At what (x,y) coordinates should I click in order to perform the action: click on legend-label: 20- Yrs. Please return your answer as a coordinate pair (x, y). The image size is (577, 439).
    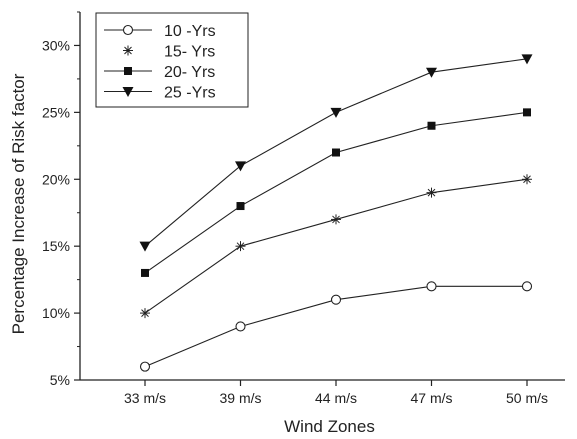
    Looking at the image, I should click on (189, 72).